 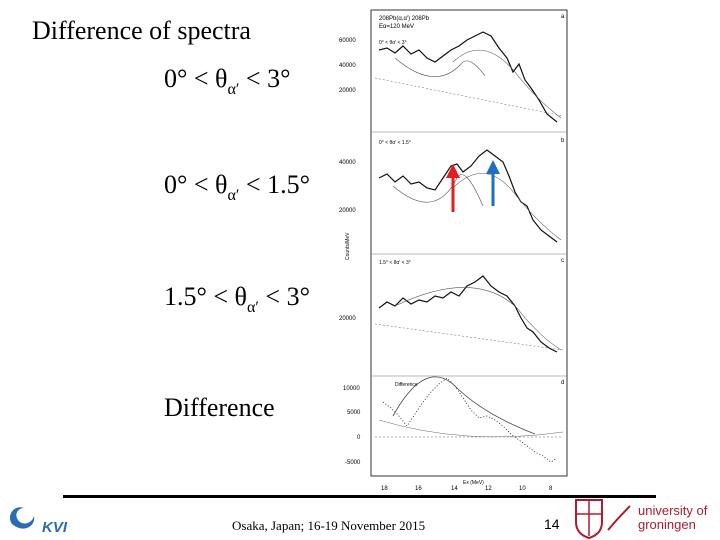 What do you see at coordinates (562, 261) in the screenshot?
I see `panel-c-letter: c` at bounding box center [562, 261].